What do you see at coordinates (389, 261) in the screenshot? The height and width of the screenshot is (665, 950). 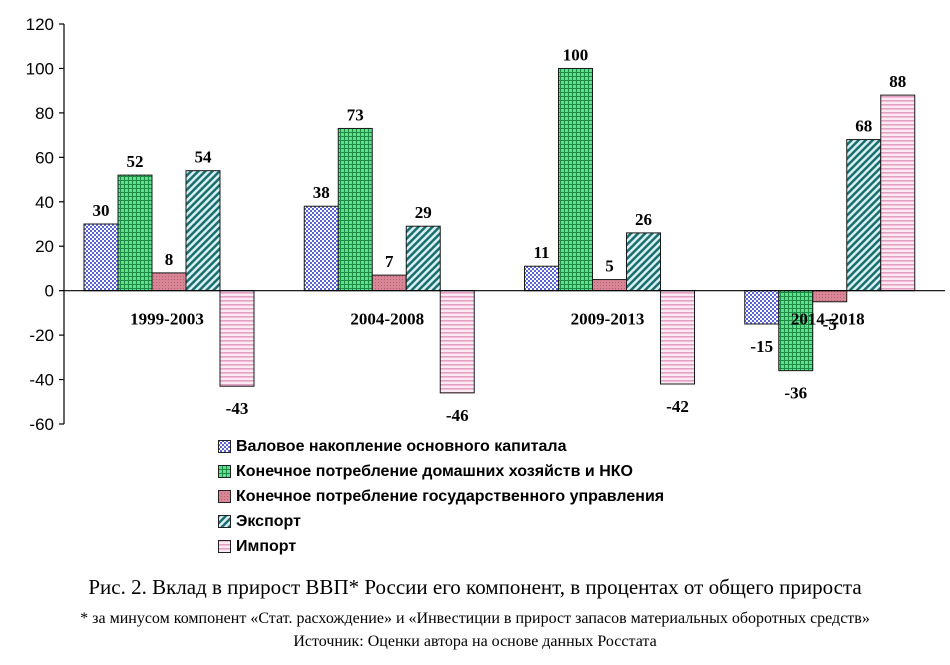 I see `data-label: 7` at bounding box center [389, 261].